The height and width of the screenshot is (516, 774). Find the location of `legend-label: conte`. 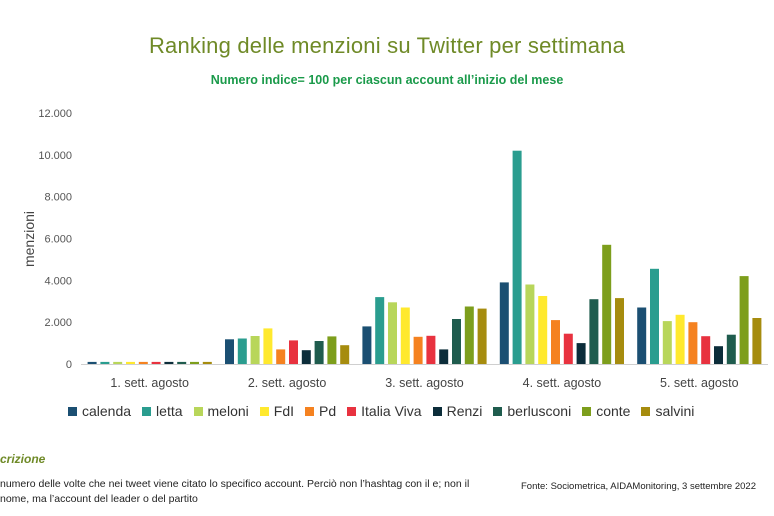

legend-label: conte is located at coordinates (613, 411).